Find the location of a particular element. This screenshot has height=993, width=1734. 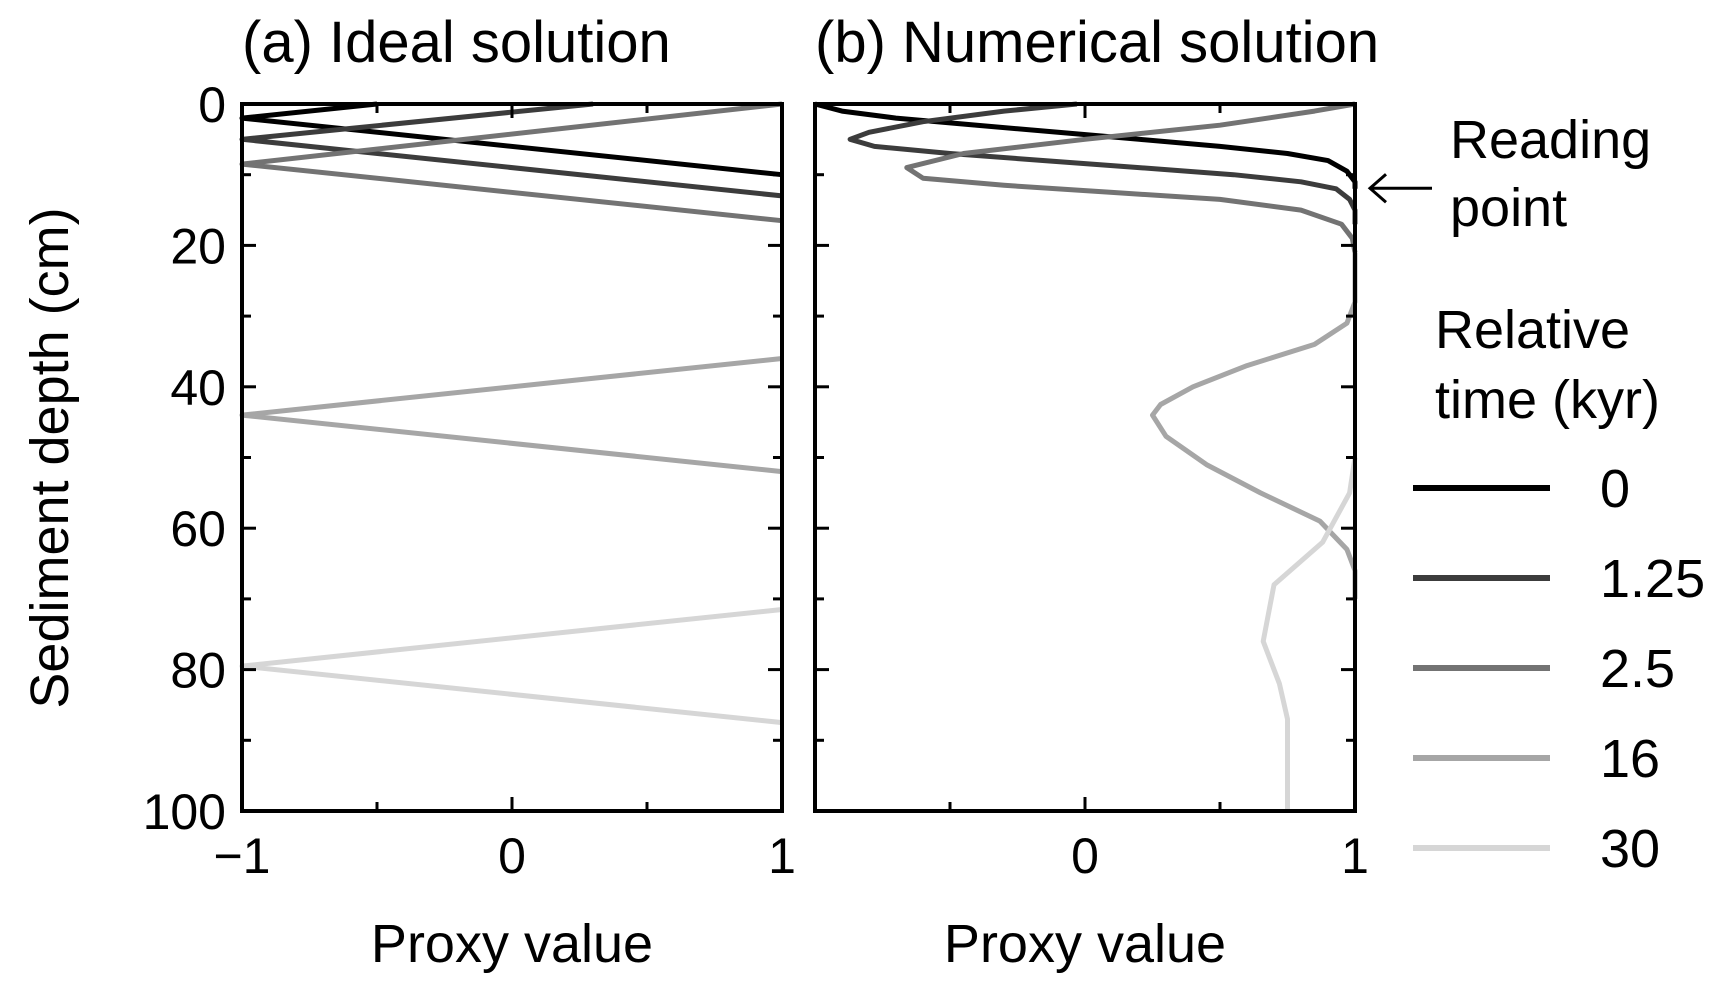

reading-point-annotation: Reading point is located at coordinates (1509, 174).